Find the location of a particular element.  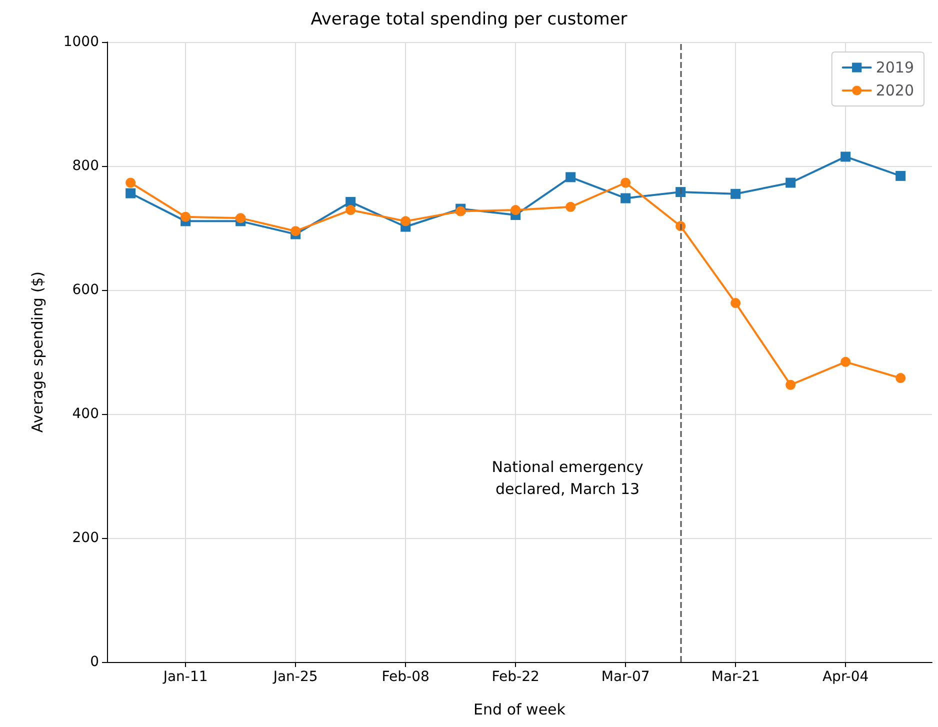

ref-line-label: National emergency declared, March 13 is located at coordinates (568, 478).